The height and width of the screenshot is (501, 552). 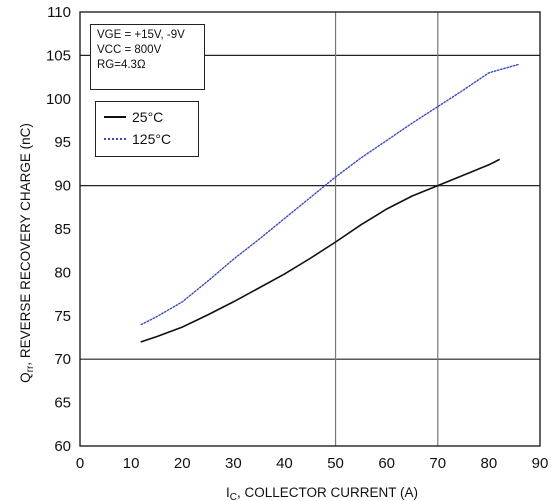 What do you see at coordinates (62, 229) in the screenshot?
I see `y-tick-85: 85` at bounding box center [62, 229].